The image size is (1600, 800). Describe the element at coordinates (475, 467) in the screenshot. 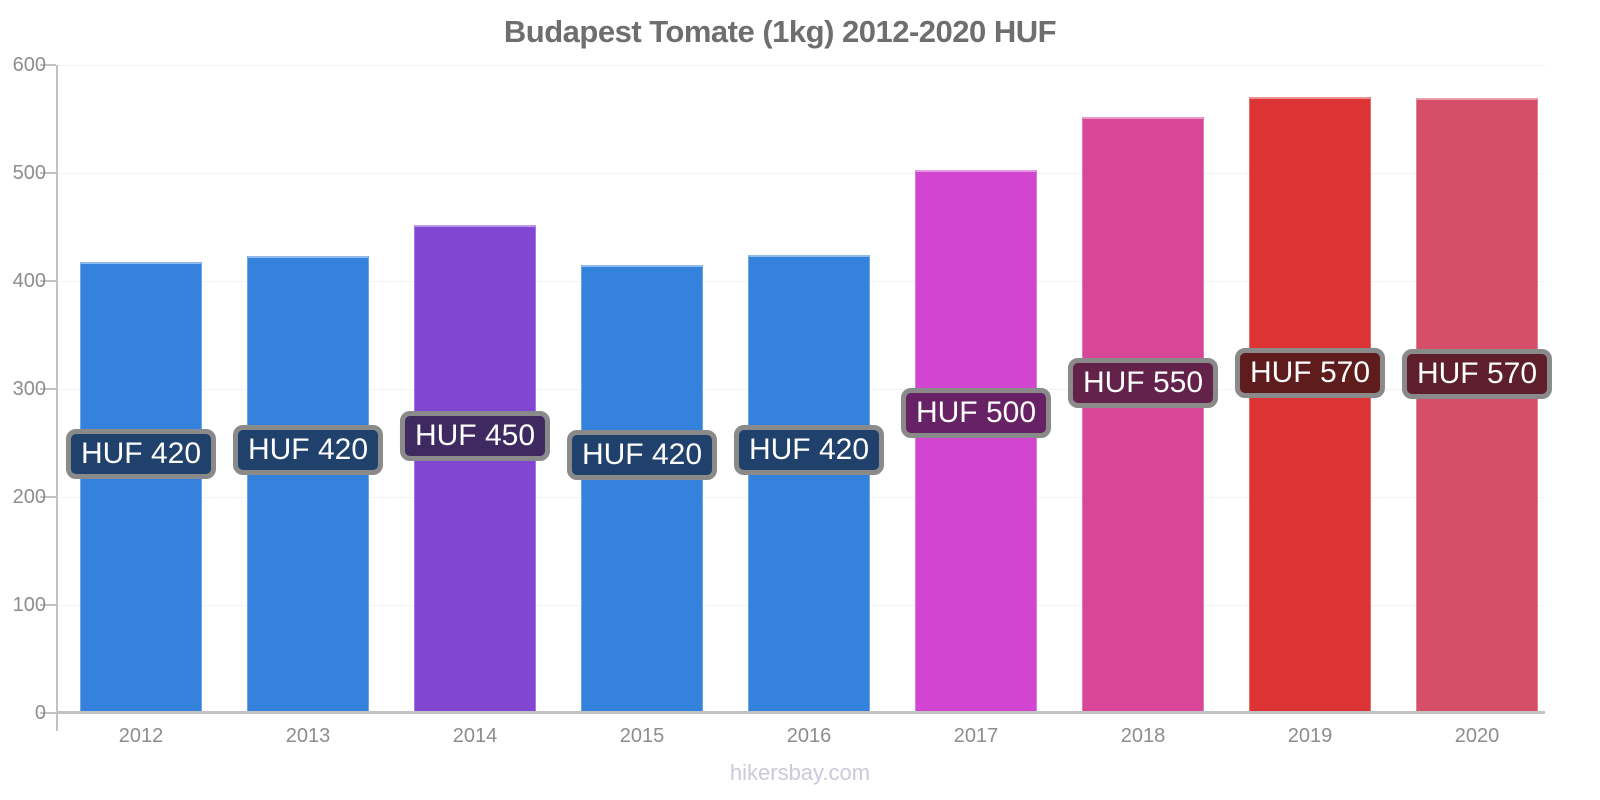

I see `bar-2014` at that location.